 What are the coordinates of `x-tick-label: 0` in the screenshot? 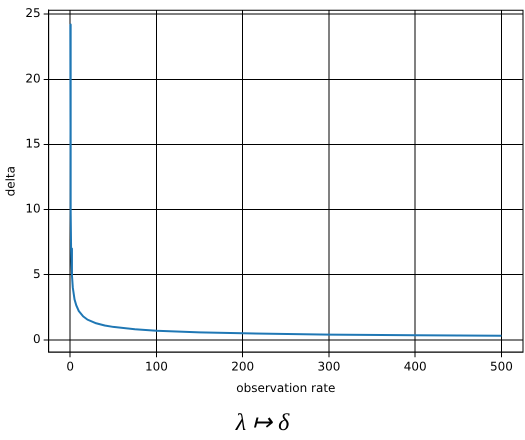 It's located at (70, 367).